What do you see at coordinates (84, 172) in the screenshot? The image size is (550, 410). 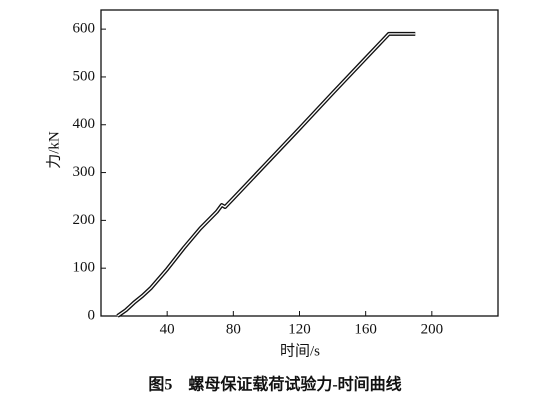 I see `y-tick-label: 300` at bounding box center [84, 172].